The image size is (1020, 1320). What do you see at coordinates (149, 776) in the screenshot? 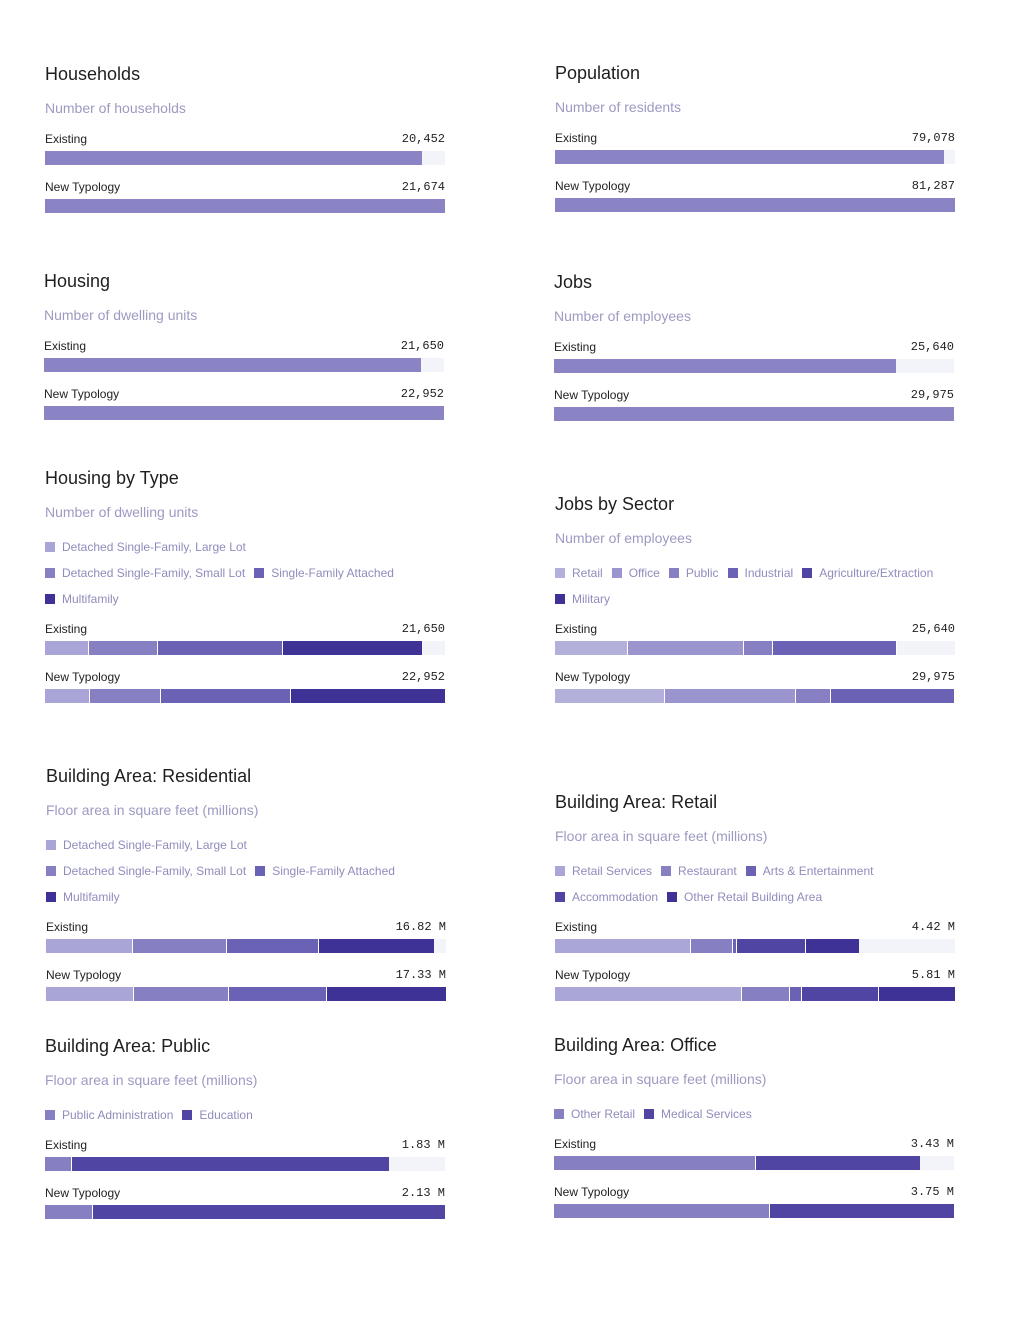
I see `chart-title: Building Area: Residential` at bounding box center [149, 776].